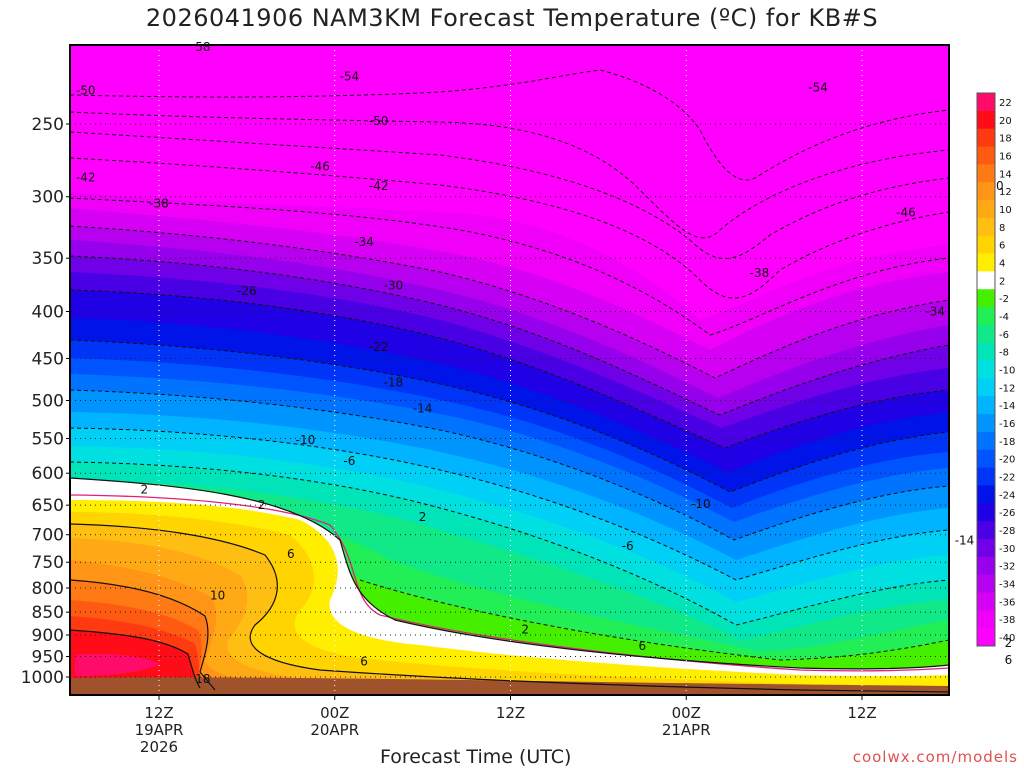 Image resolution: width=1024 pixels, height=768 pixels. I want to click on colorbar-label-5: 12, so click(1005, 192).